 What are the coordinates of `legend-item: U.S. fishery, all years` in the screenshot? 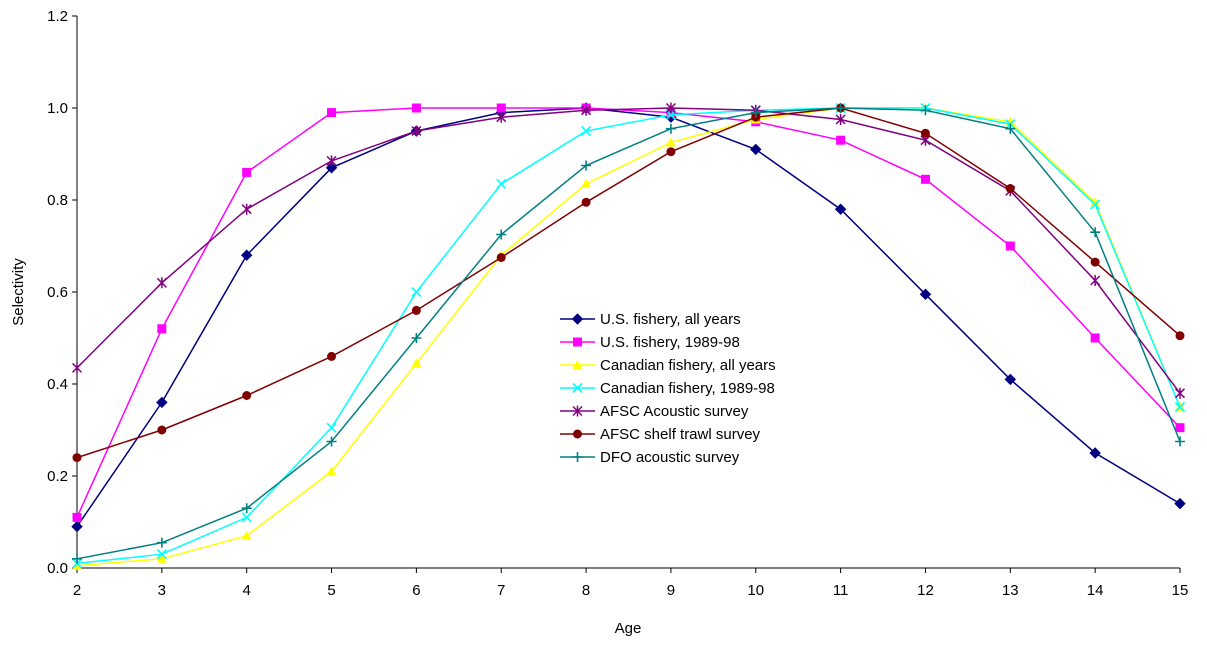 It's located at (650, 319).